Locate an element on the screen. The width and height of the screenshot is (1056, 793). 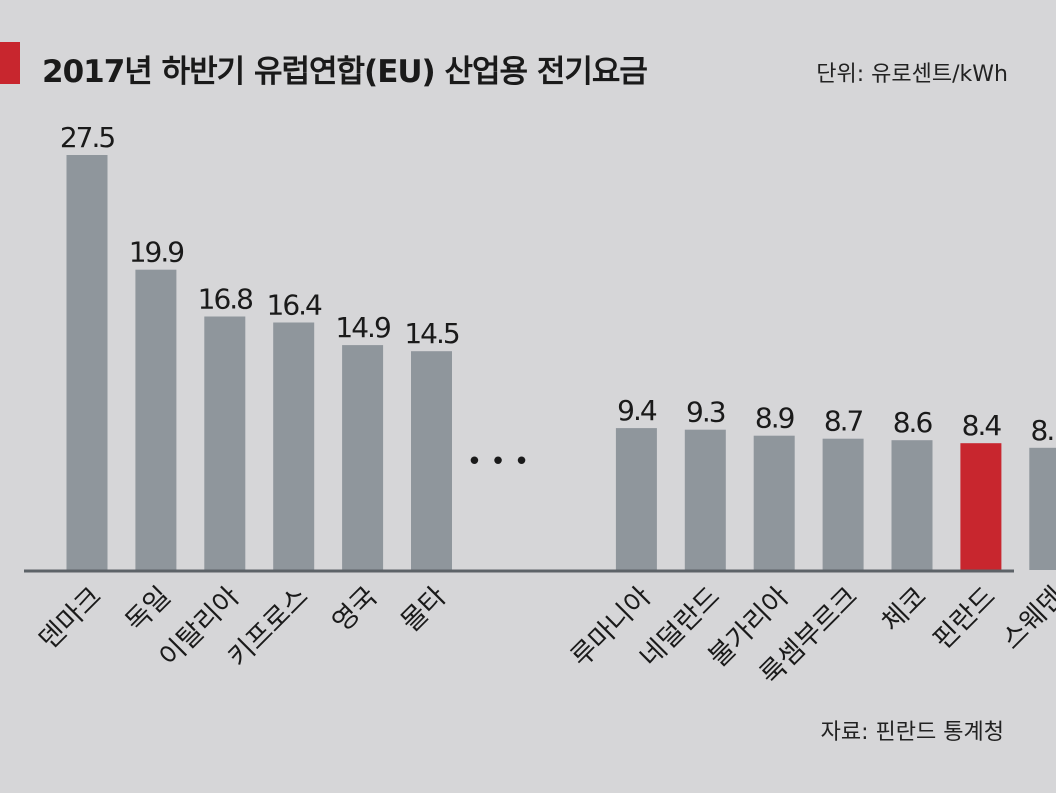
category-label-1: 덴마크 is located at coordinates (70, 618).